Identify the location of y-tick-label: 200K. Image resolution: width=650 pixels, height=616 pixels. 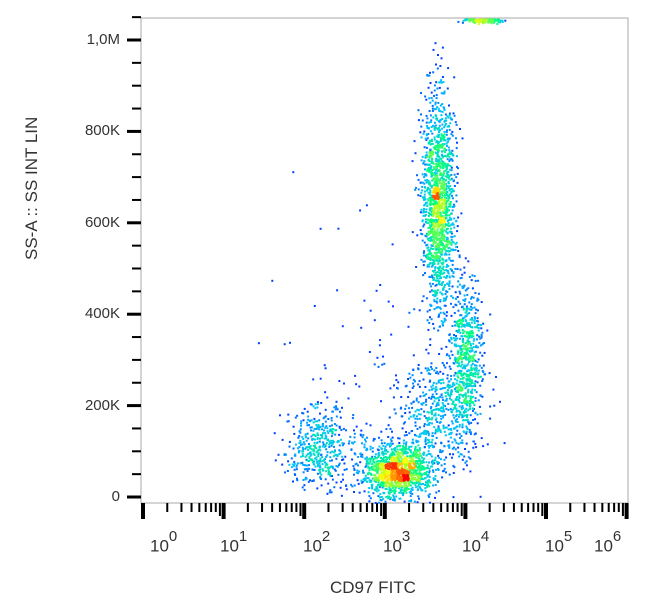
(102, 405).